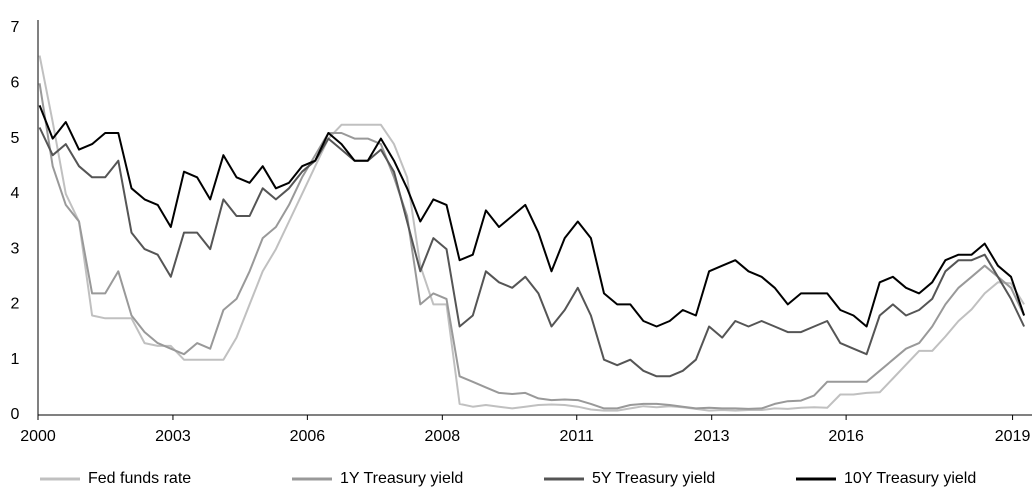  What do you see at coordinates (15, 193) in the screenshot?
I see `y-tick-label: 4` at bounding box center [15, 193].